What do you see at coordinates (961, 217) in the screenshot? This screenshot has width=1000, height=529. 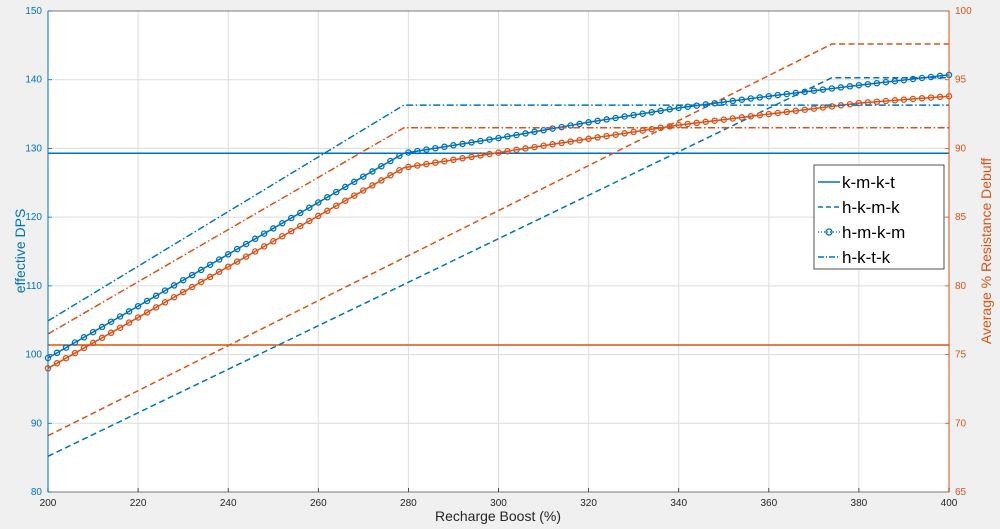 I see `right-y-tick-label: 85` at bounding box center [961, 217].